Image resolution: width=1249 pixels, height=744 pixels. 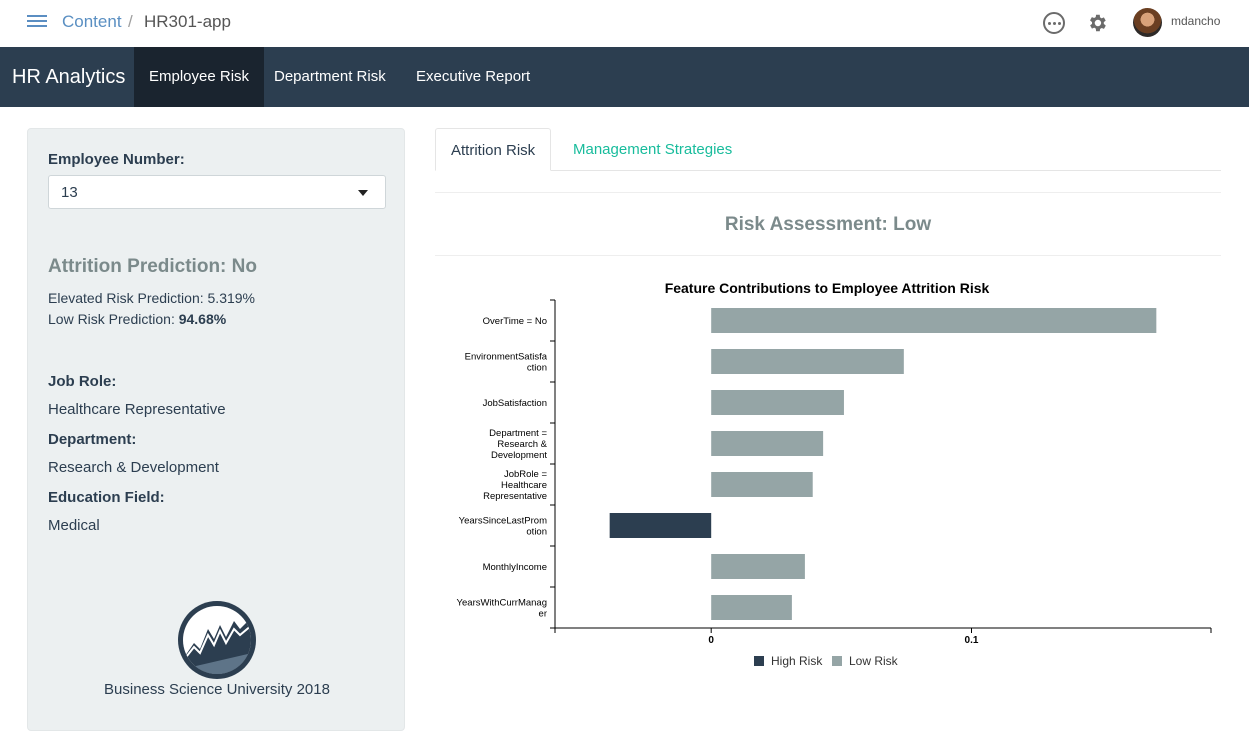 I want to click on tab-department-risk: Department Risk, so click(x=330, y=76).